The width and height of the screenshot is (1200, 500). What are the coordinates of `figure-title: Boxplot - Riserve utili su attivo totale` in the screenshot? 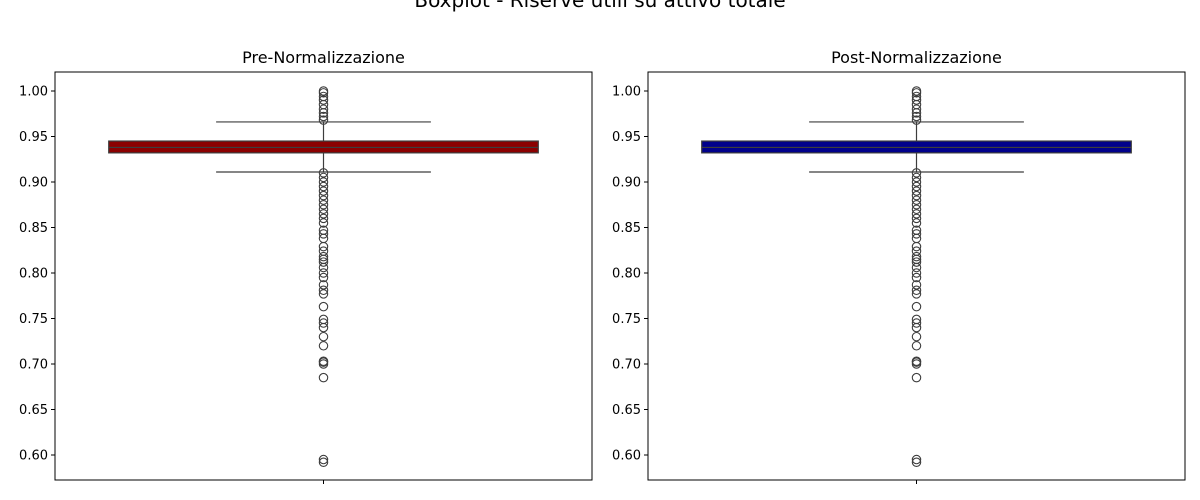 It's located at (600, 6).